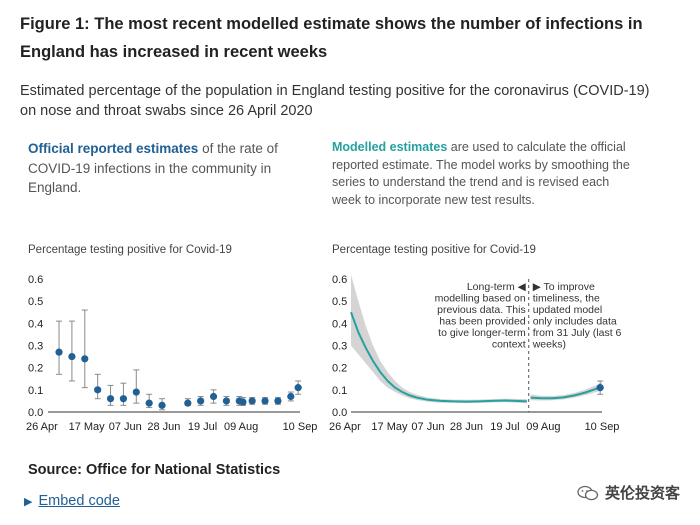  Describe the element at coordinates (35, 391) in the screenshot. I see `left-y-tick-label: 0.1` at that location.